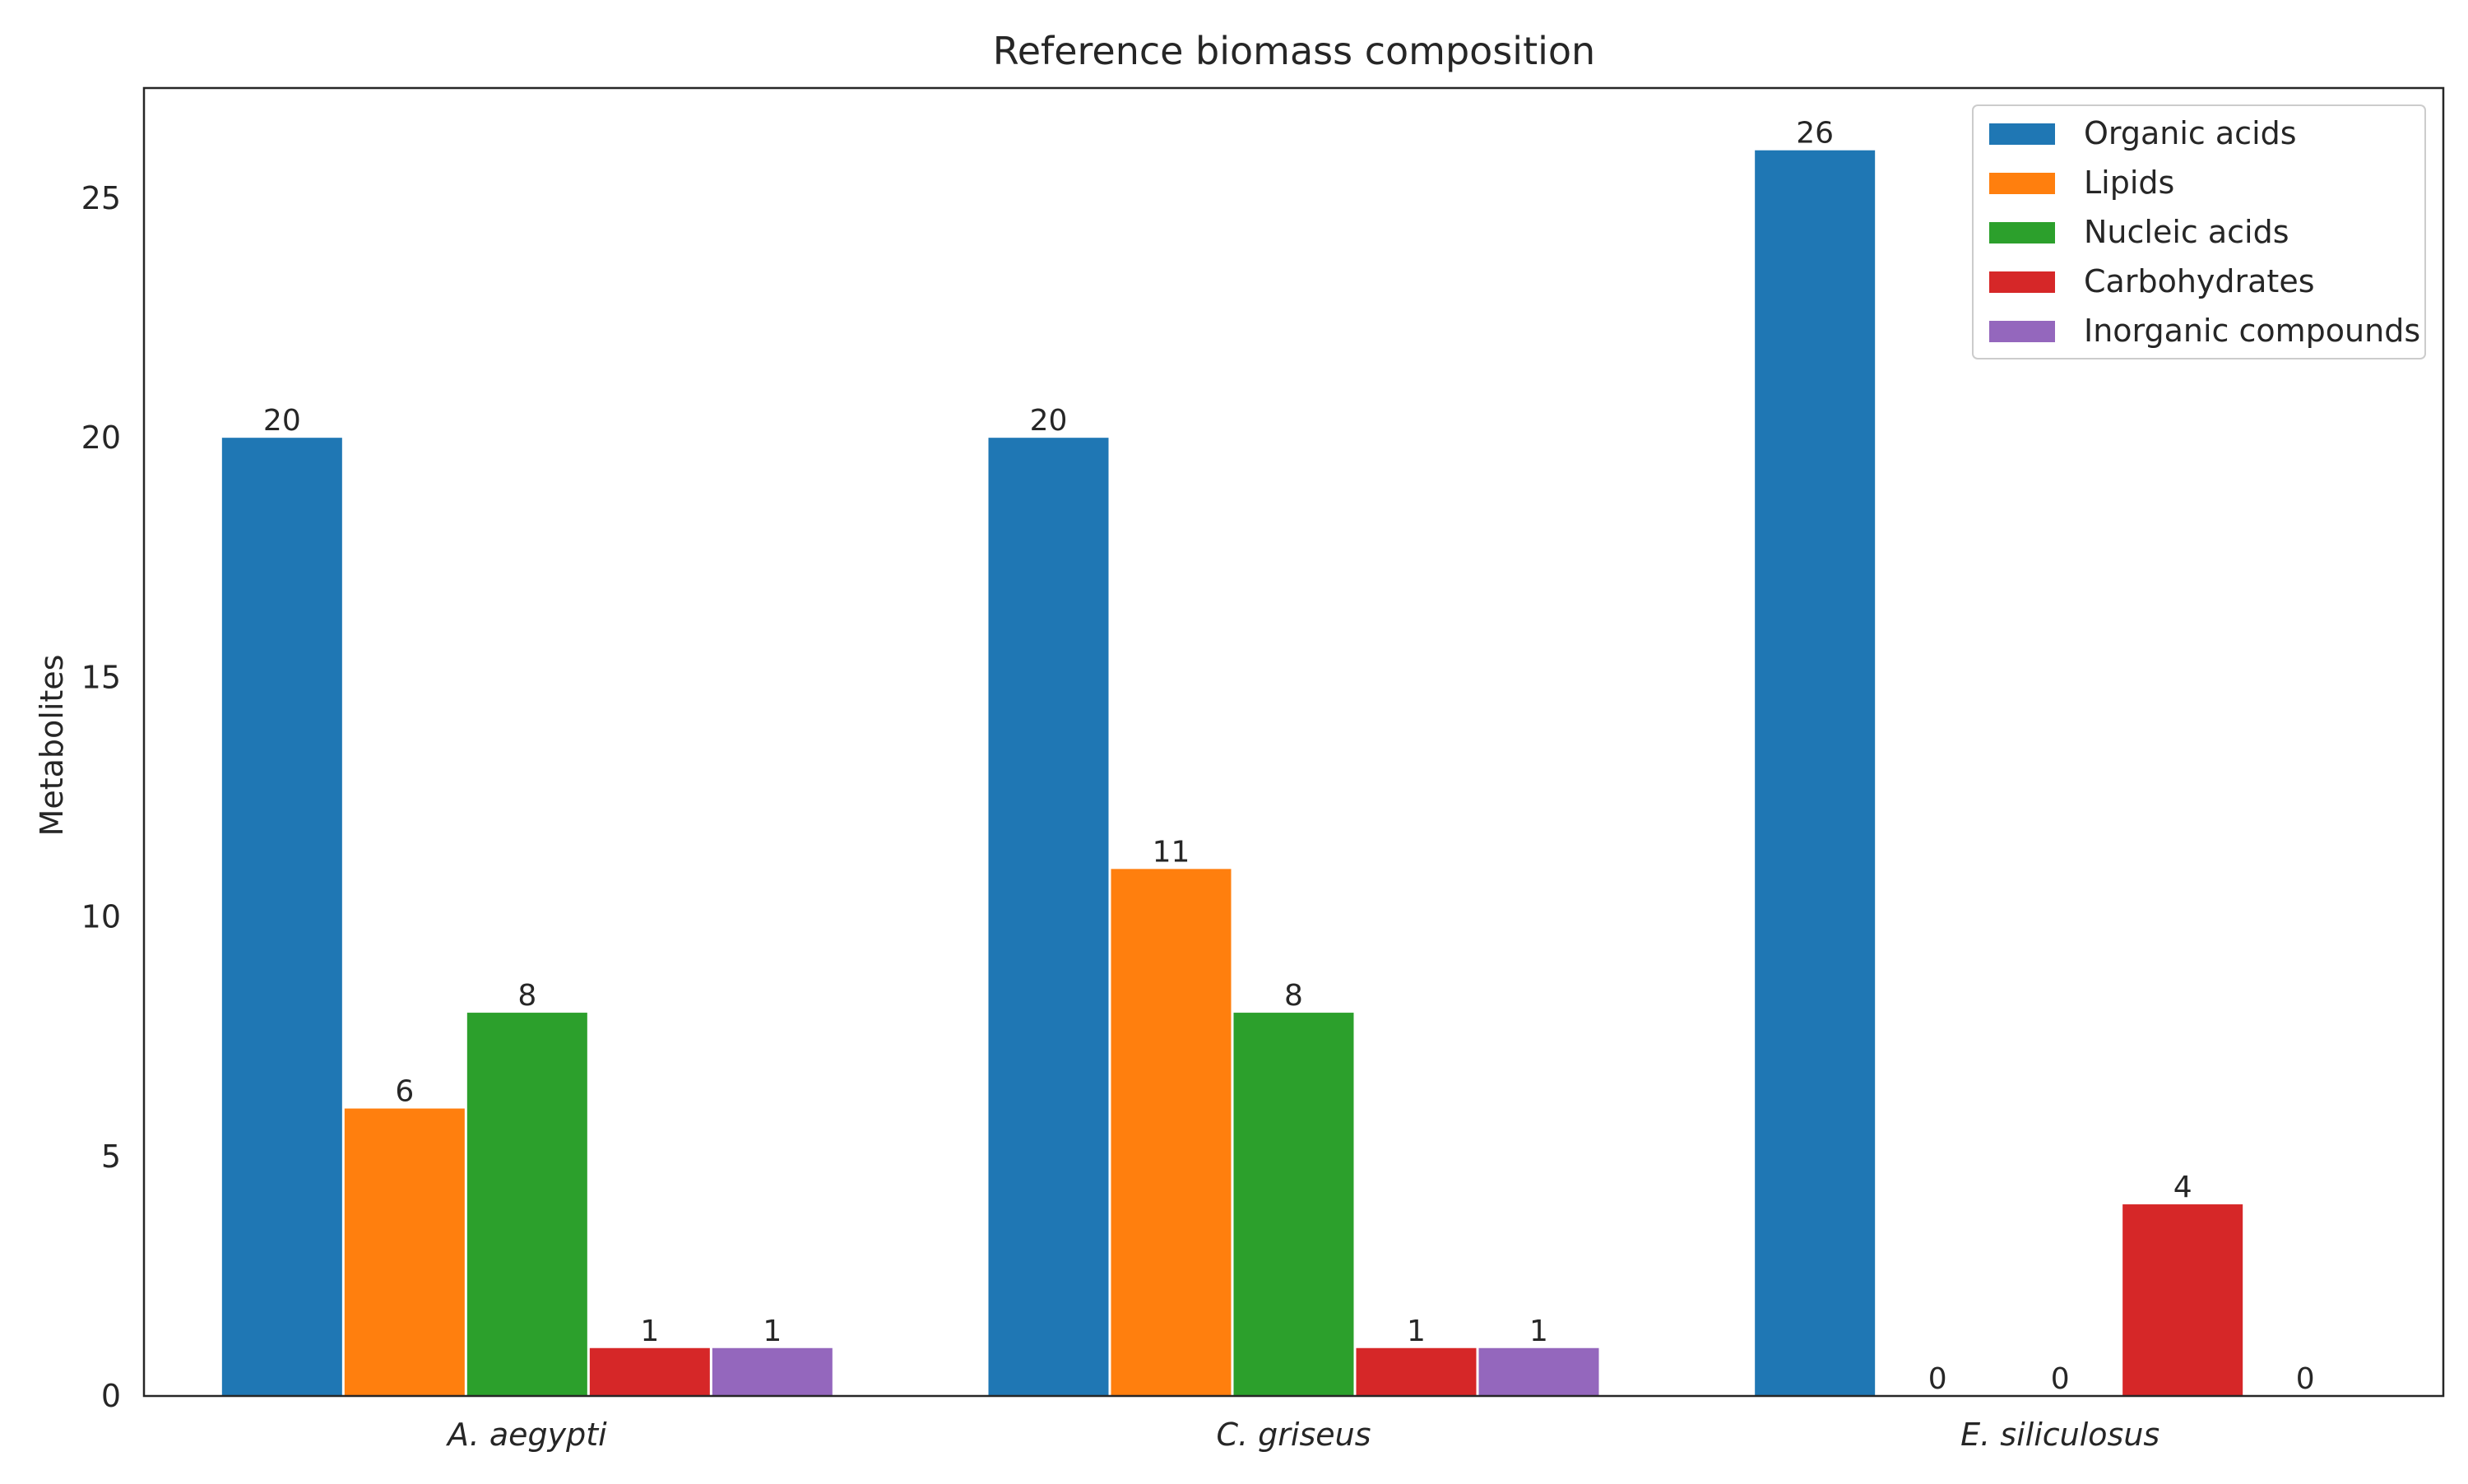 The width and height of the screenshot is (2468, 1484). What do you see at coordinates (101, 198) in the screenshot?
I see `y-tick-label: 25` at bounding box center [101, 198].